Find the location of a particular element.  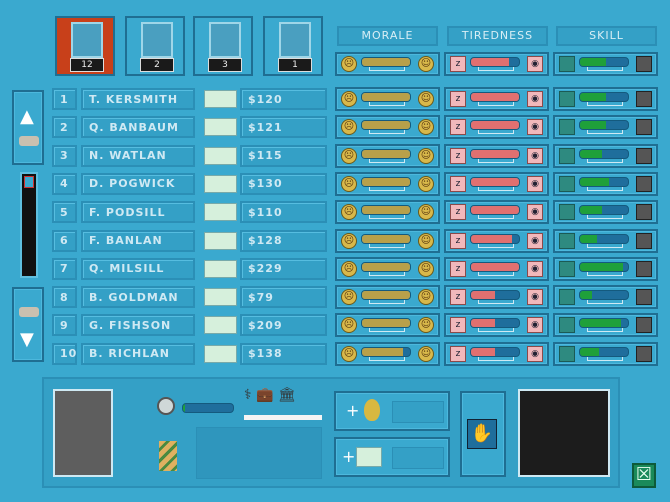

sack-button: ✋ is located at coordinates (483, 434).